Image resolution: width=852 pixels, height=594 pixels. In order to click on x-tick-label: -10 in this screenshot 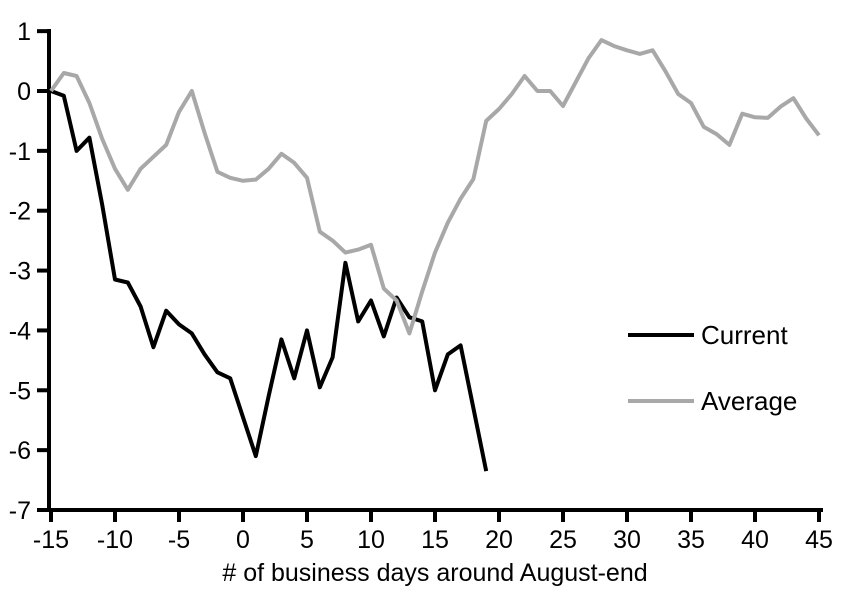, I will do `click(115, 540)`.